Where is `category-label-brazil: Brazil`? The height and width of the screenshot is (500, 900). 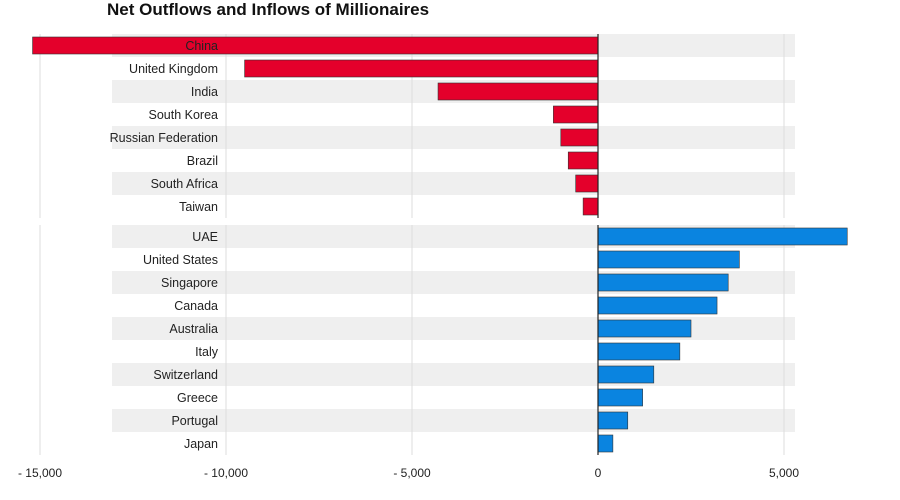
category-label-brazil: Brazil is located at coordinates (202, 161).